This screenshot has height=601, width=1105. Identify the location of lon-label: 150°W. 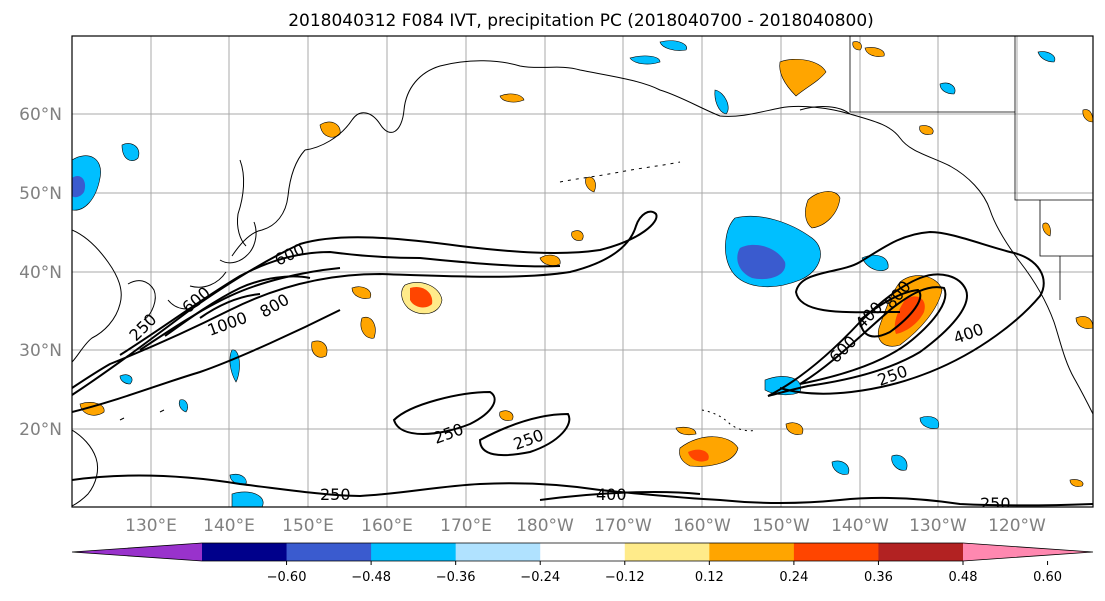
(781, 526).